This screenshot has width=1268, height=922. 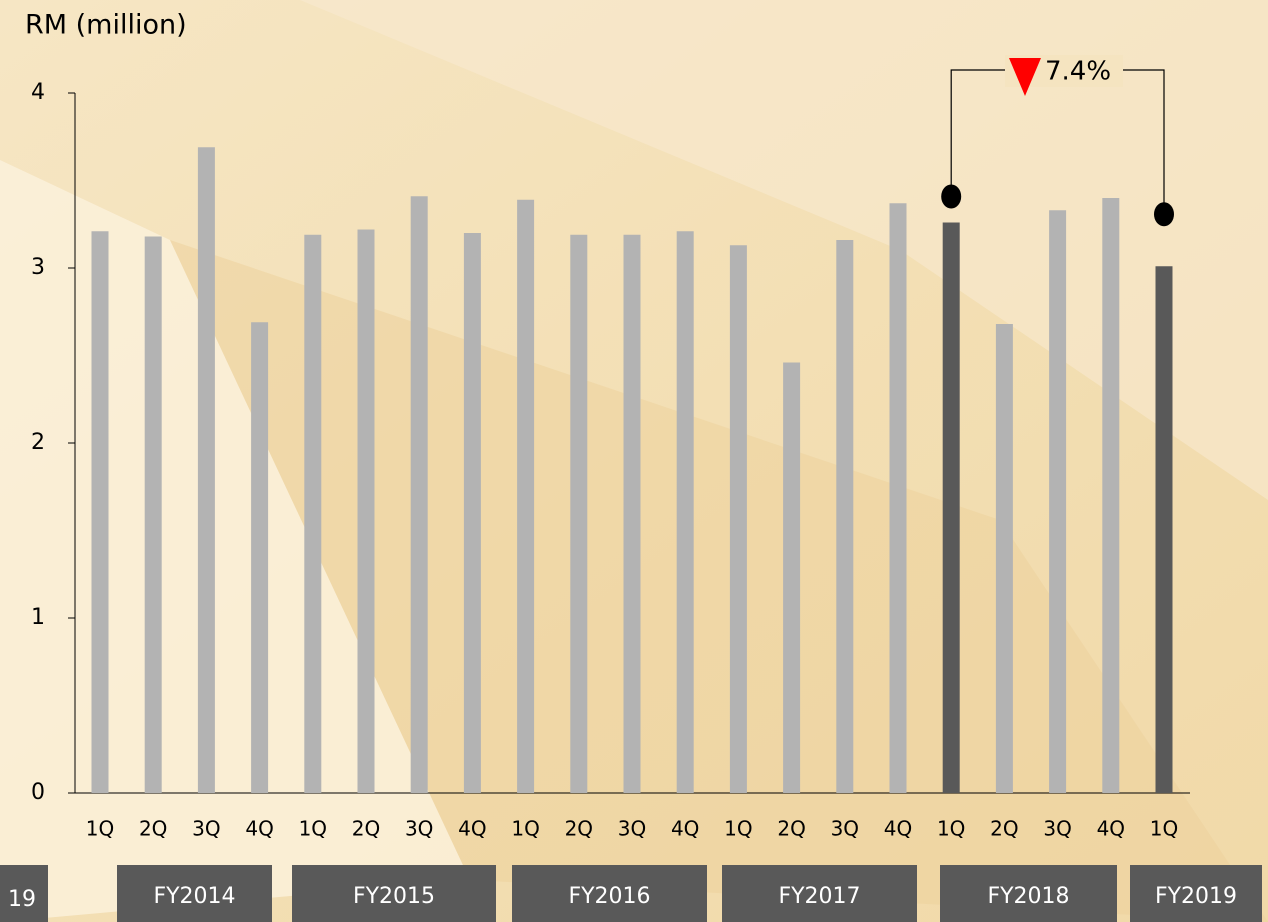 I want to click on y-tick-label: 1, so click(x=38, y=617).